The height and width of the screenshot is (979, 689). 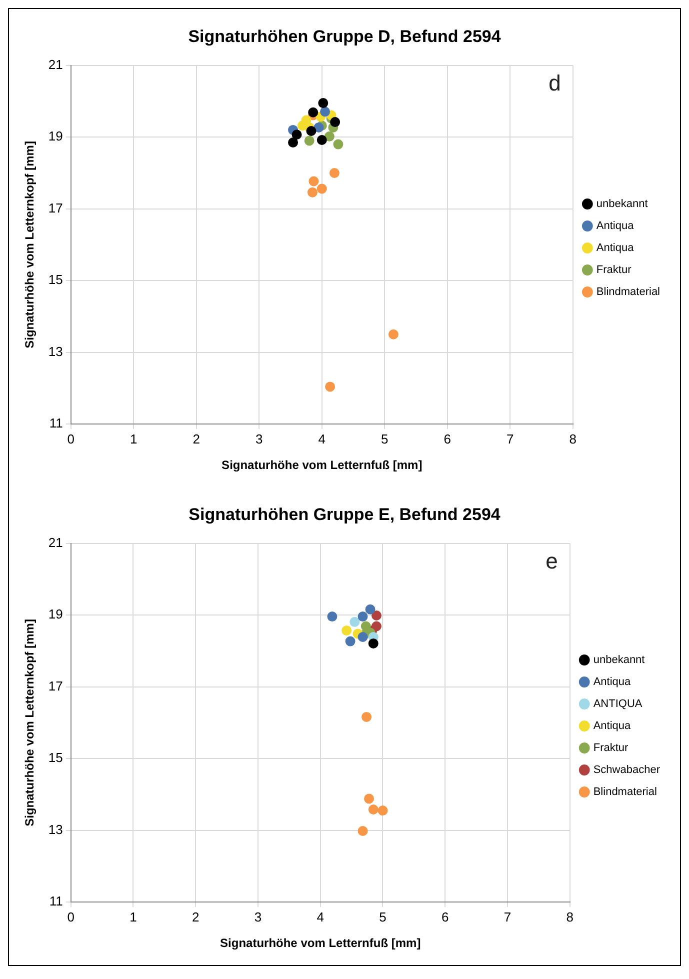 What do you see at coordinates (552, 561) in the screenshot?
I see `annotation: e` at bounding box center [552, 561].